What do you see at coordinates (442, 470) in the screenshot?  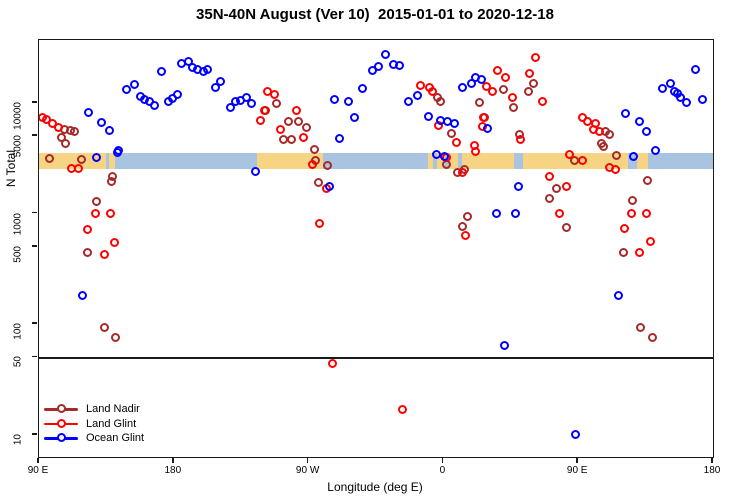 I see `x-tick-label: 0` at bounding box center [442, 470].